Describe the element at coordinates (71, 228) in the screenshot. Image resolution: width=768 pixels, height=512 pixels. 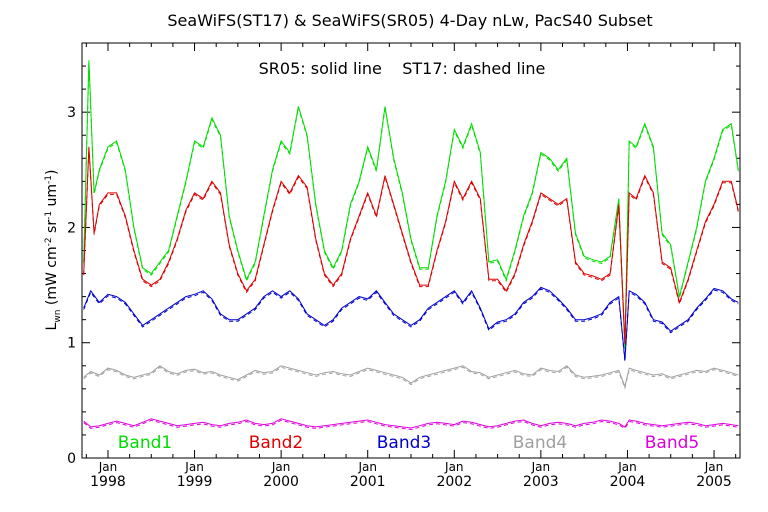
I see `y-tick-label: 2` at that location.